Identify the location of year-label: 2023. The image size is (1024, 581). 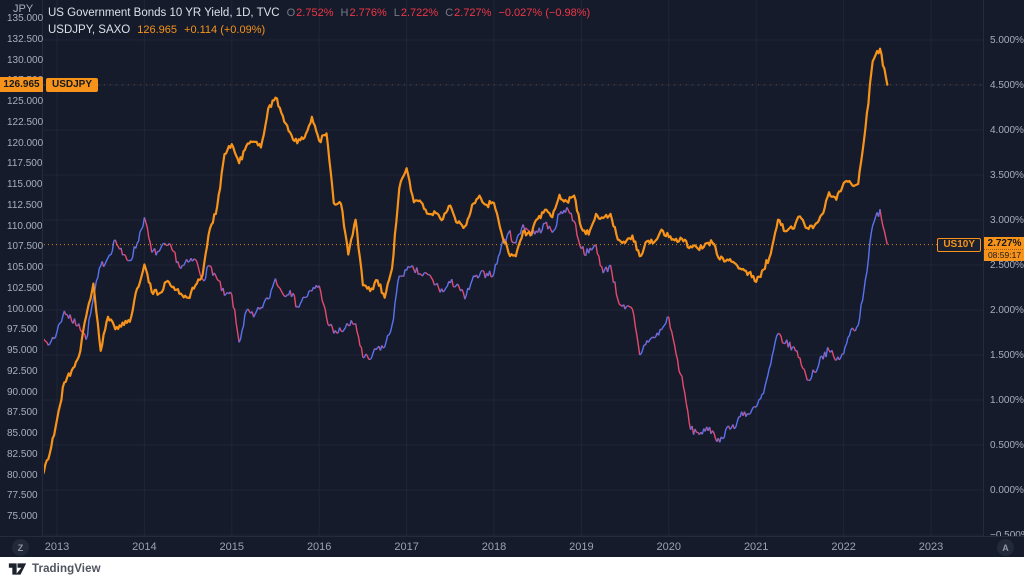
(931, 547).